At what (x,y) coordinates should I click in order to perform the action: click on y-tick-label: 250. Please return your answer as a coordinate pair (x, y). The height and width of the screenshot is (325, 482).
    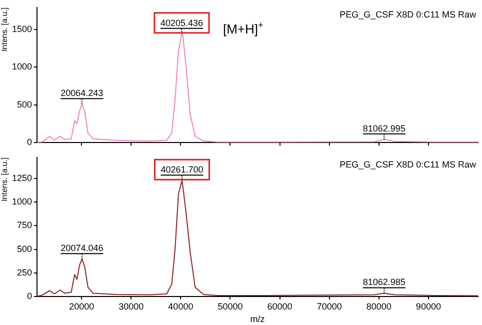
    Looking at the image, I should click on (24, 272).